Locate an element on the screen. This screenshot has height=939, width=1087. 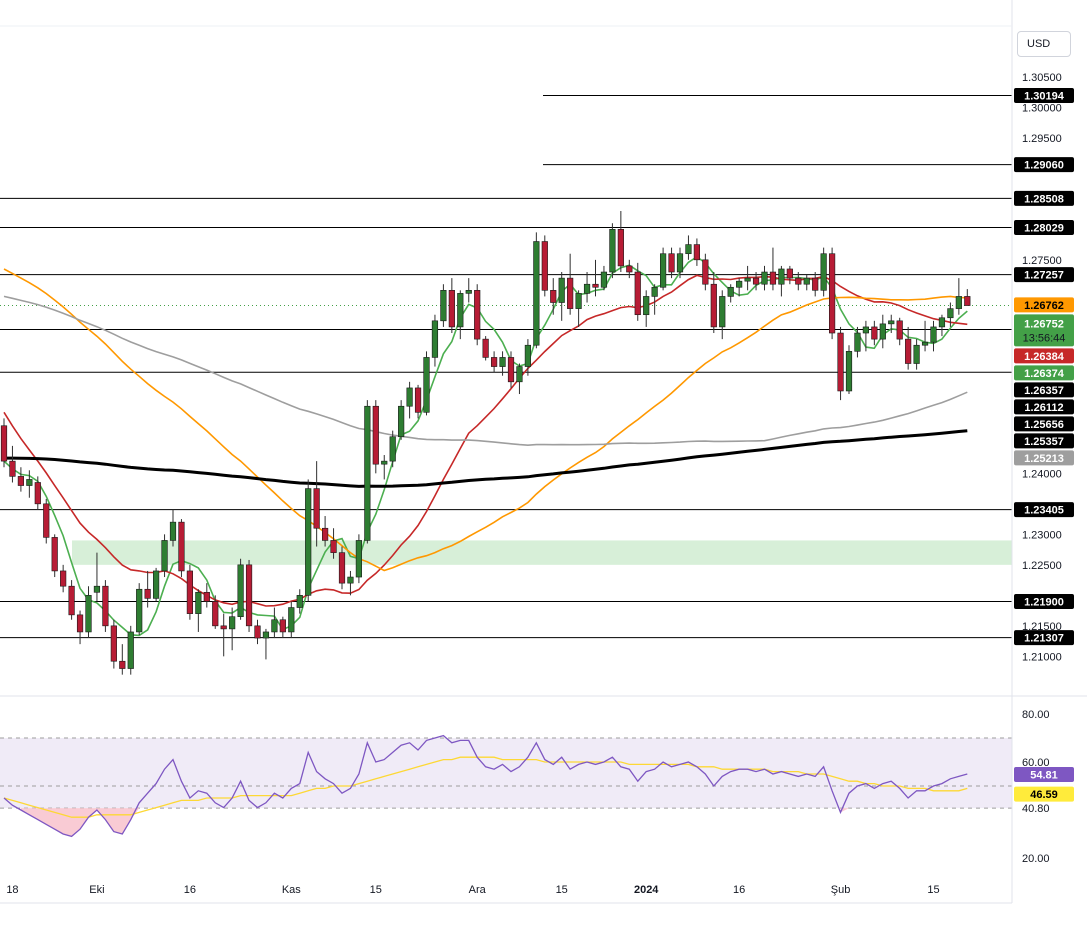
time-axis: 18 Eki 16 Kas 15 Ara 15 2024 16 Şub 15 is located at coordinates (472, 890).